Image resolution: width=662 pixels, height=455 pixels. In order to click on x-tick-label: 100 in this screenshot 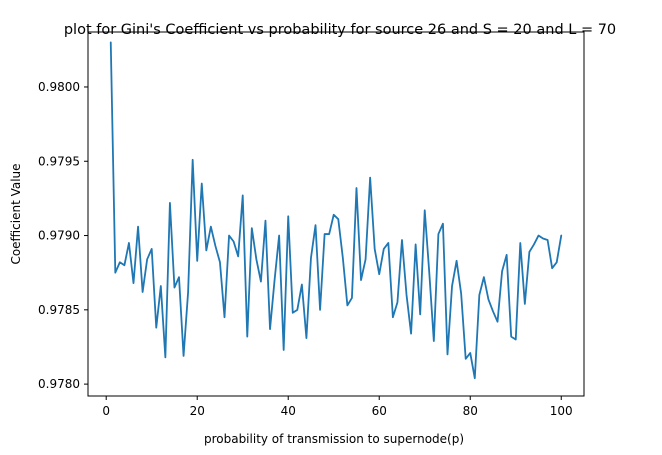, I will do `click(561, 411)`.